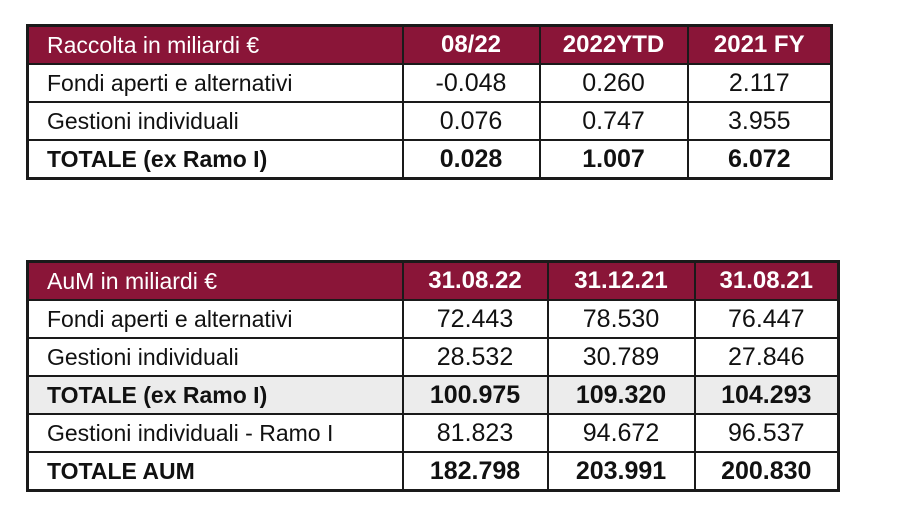  What do you see at coordinates (613, 83) in the screenshot?
I see `value-cell: 0.260` at bounding box center [613, 83].